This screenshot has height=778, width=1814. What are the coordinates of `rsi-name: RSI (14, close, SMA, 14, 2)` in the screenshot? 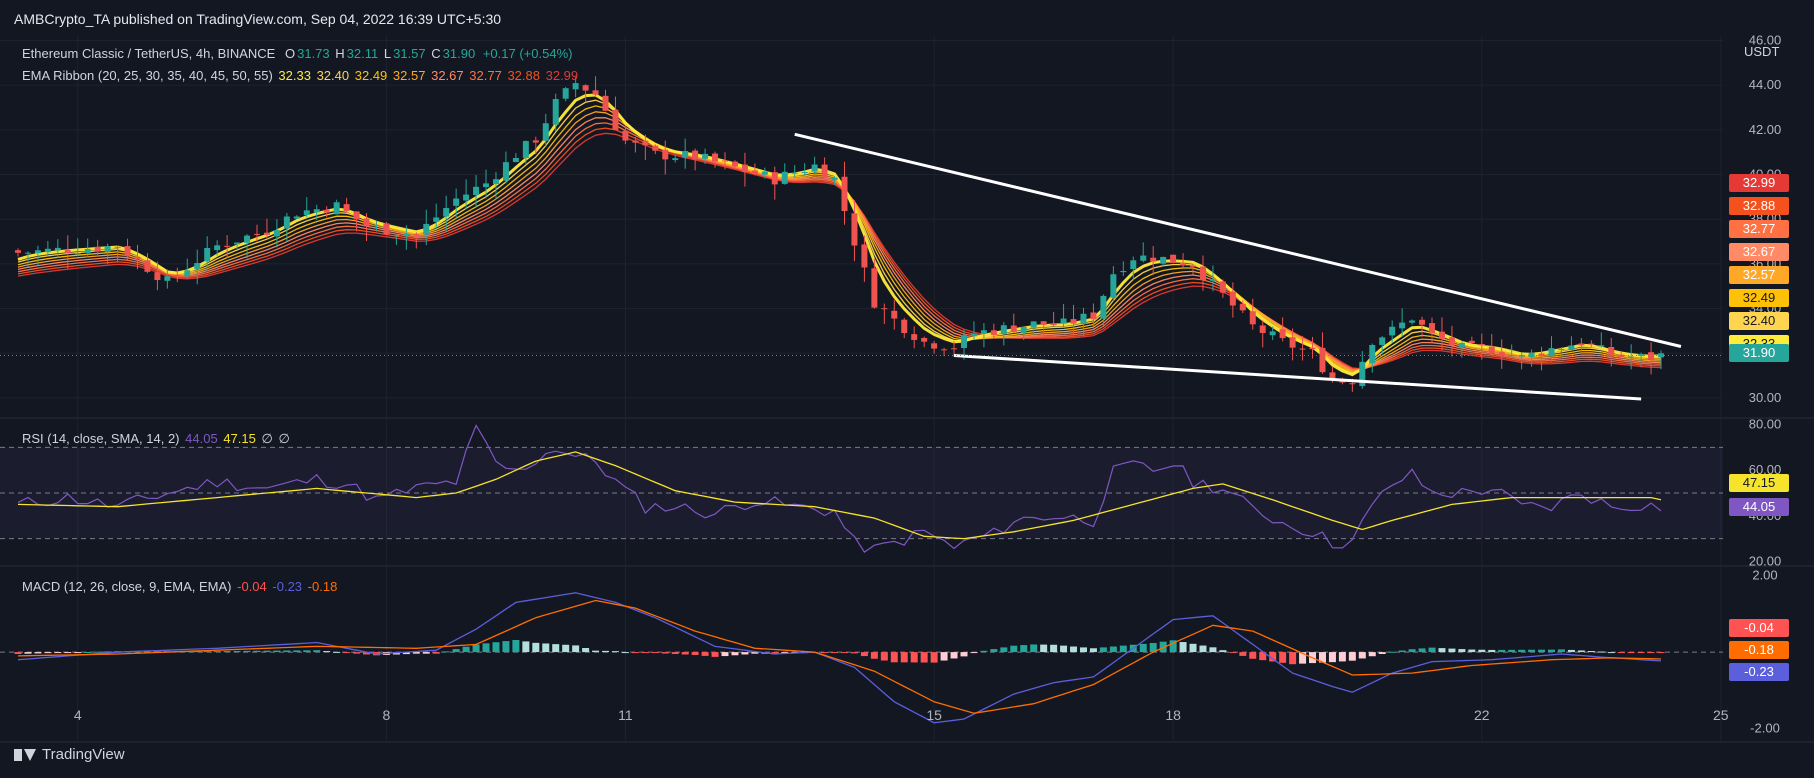 It's located at (101, 438).